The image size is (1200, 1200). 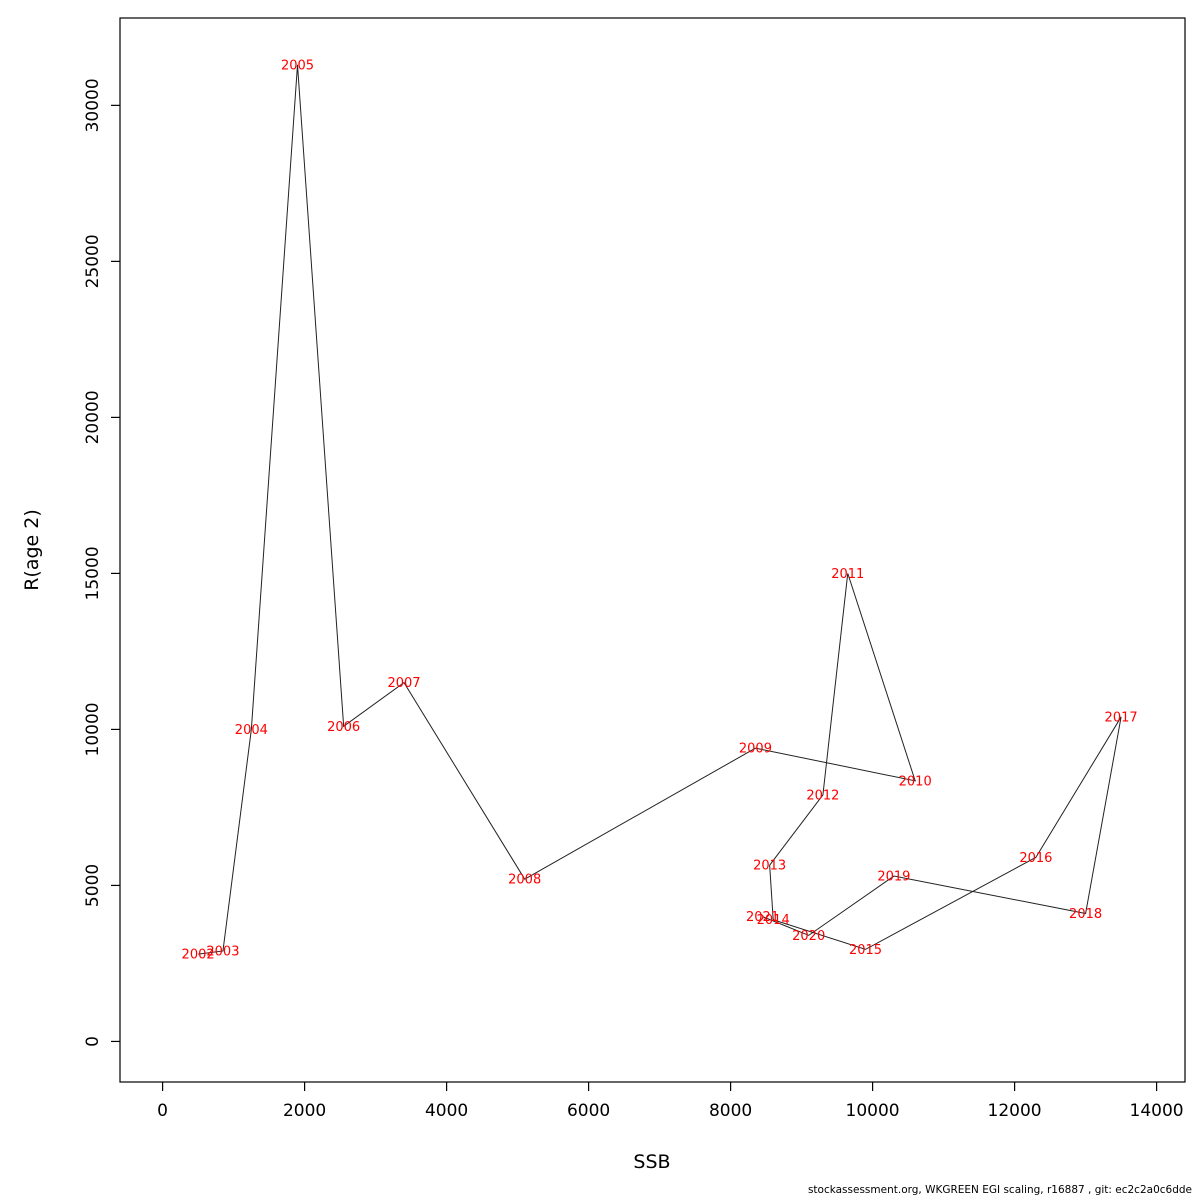 What do you see at coordinates (93, 105) in the screenshot?
I see `y-tick-label: 30000` at bounding box center [93, 105].